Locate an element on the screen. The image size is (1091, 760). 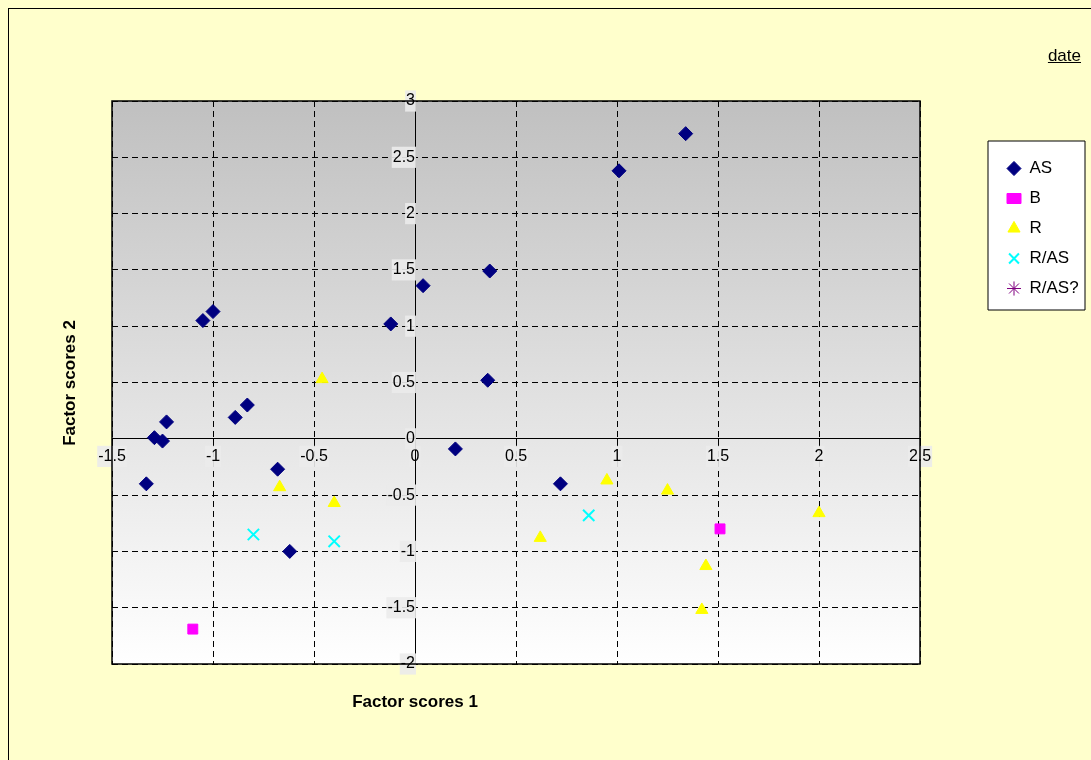
x-tick-label: 1 is located at coordinates (617, 455).